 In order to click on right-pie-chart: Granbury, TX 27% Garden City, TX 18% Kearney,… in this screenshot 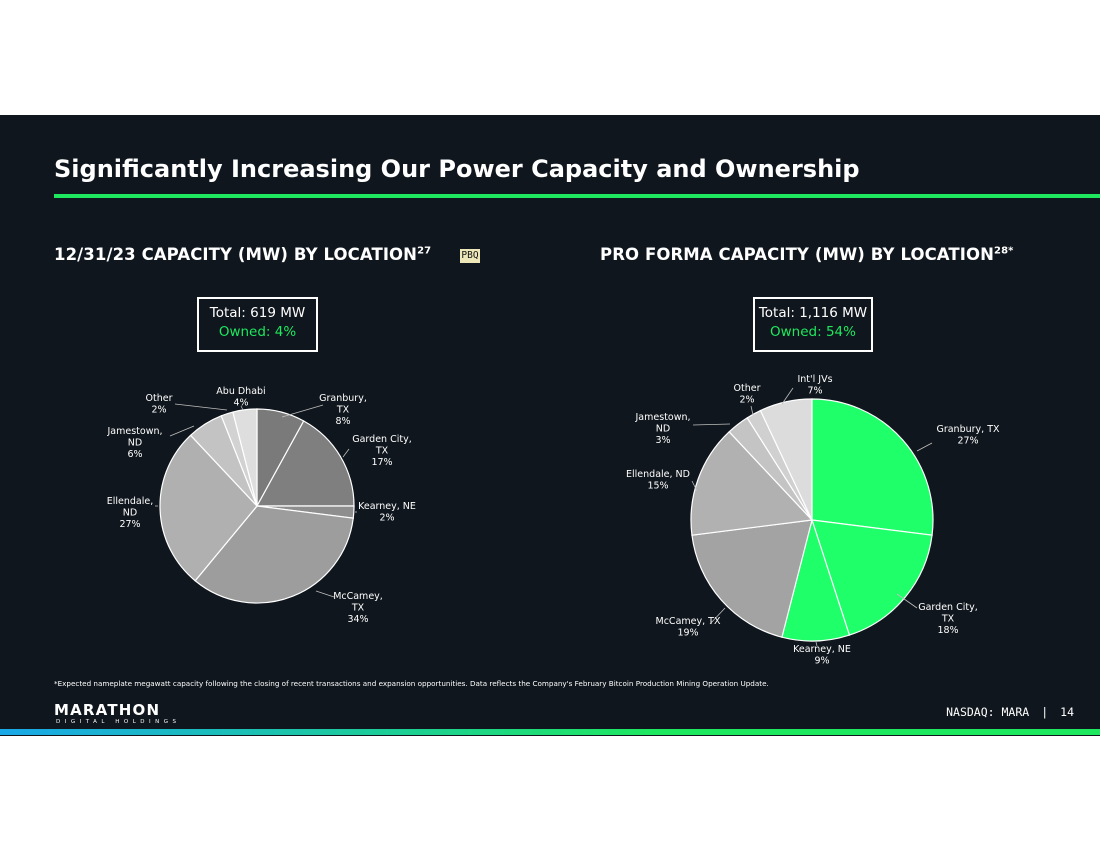, I will do `click(813, 520)`.